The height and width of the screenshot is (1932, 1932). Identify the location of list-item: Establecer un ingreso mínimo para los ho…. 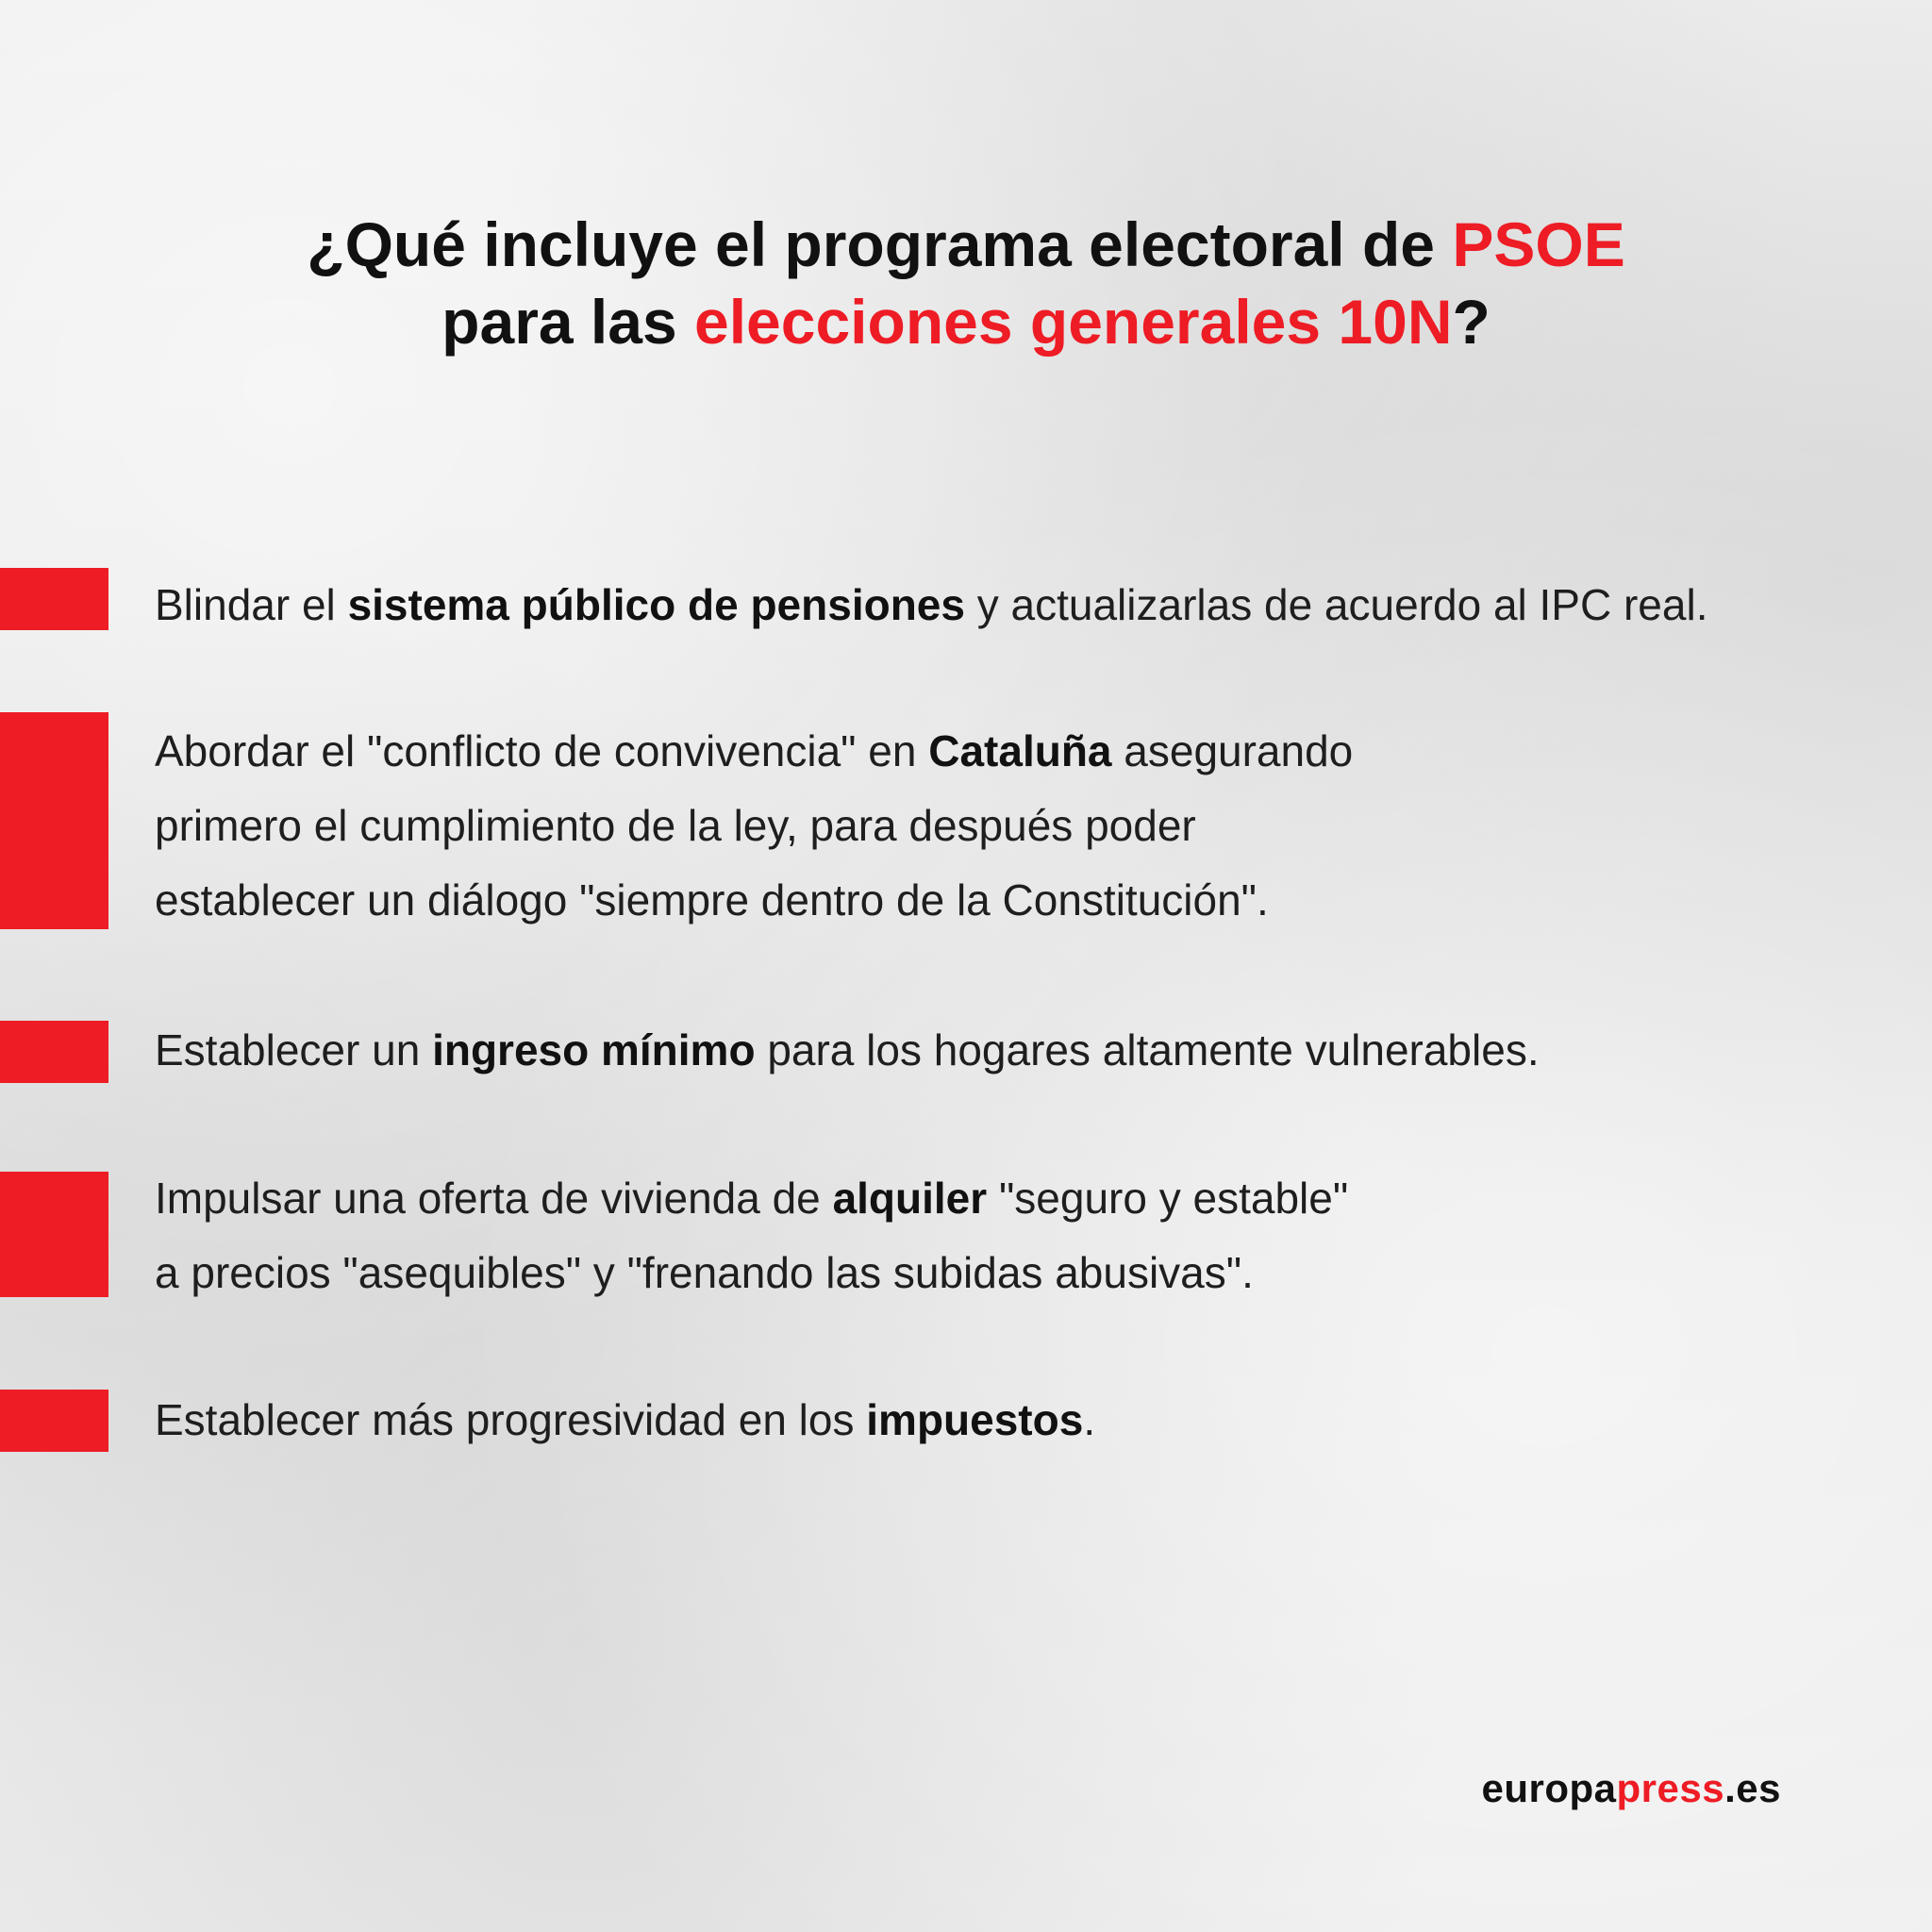
(848, 1049).